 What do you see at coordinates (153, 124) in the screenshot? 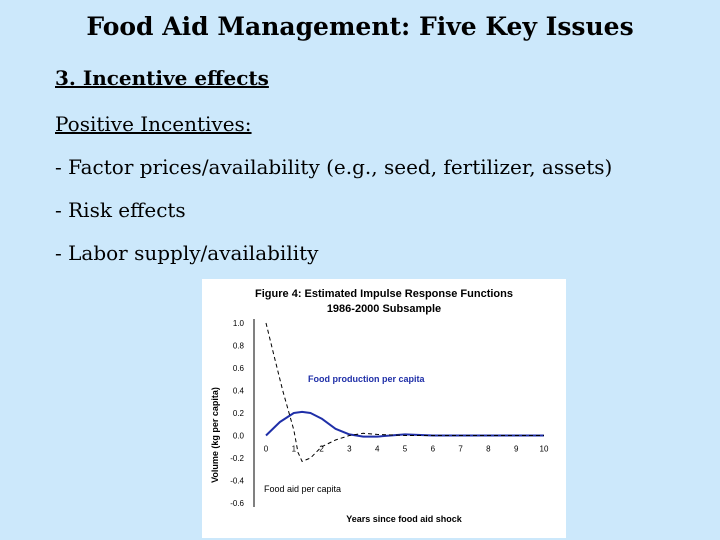
I see `subheading: Positive Incentives:` at bounding box center [153, 124].